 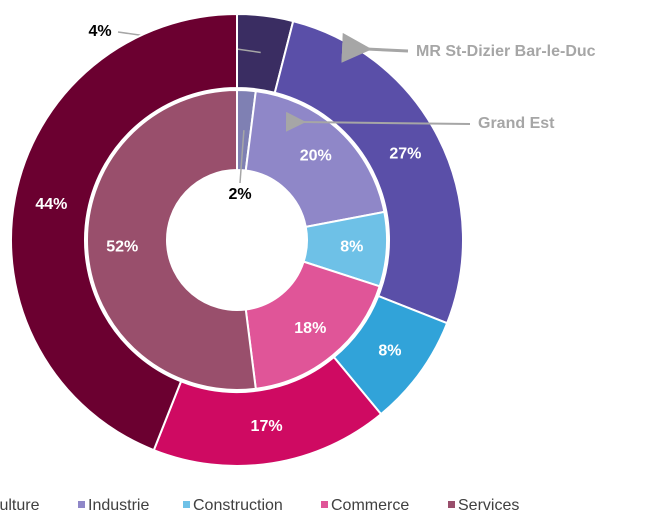 What do you see at coordinates (51, 204) in the screenshot?
I see `data-label: 44%` at bounding box center [51, 204].